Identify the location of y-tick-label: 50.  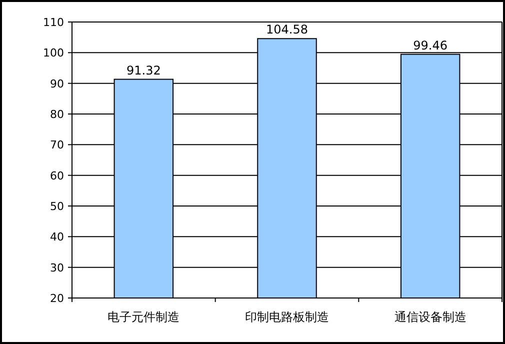
(57, 206).